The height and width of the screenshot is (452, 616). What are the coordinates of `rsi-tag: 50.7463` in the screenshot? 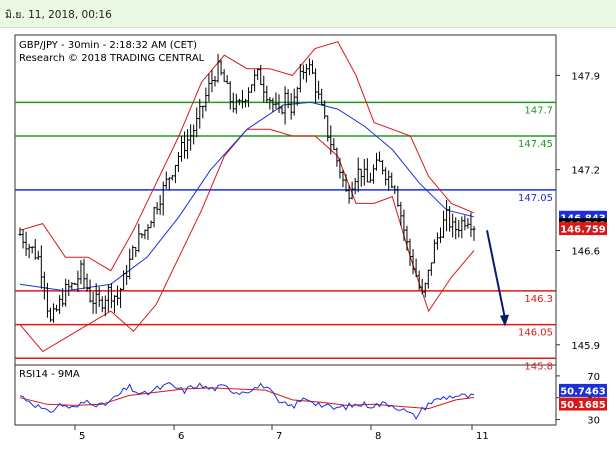 It's located at (583, 390).